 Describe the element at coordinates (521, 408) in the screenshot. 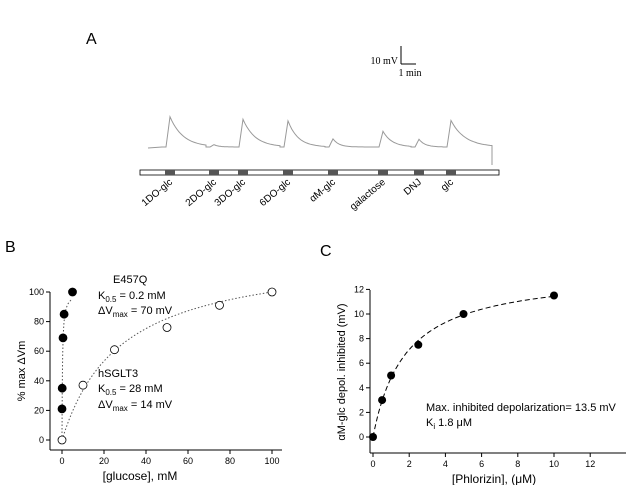

I see `annotation-c-line1: Max. inhibited depolarization= 13.5 mV` at that location.